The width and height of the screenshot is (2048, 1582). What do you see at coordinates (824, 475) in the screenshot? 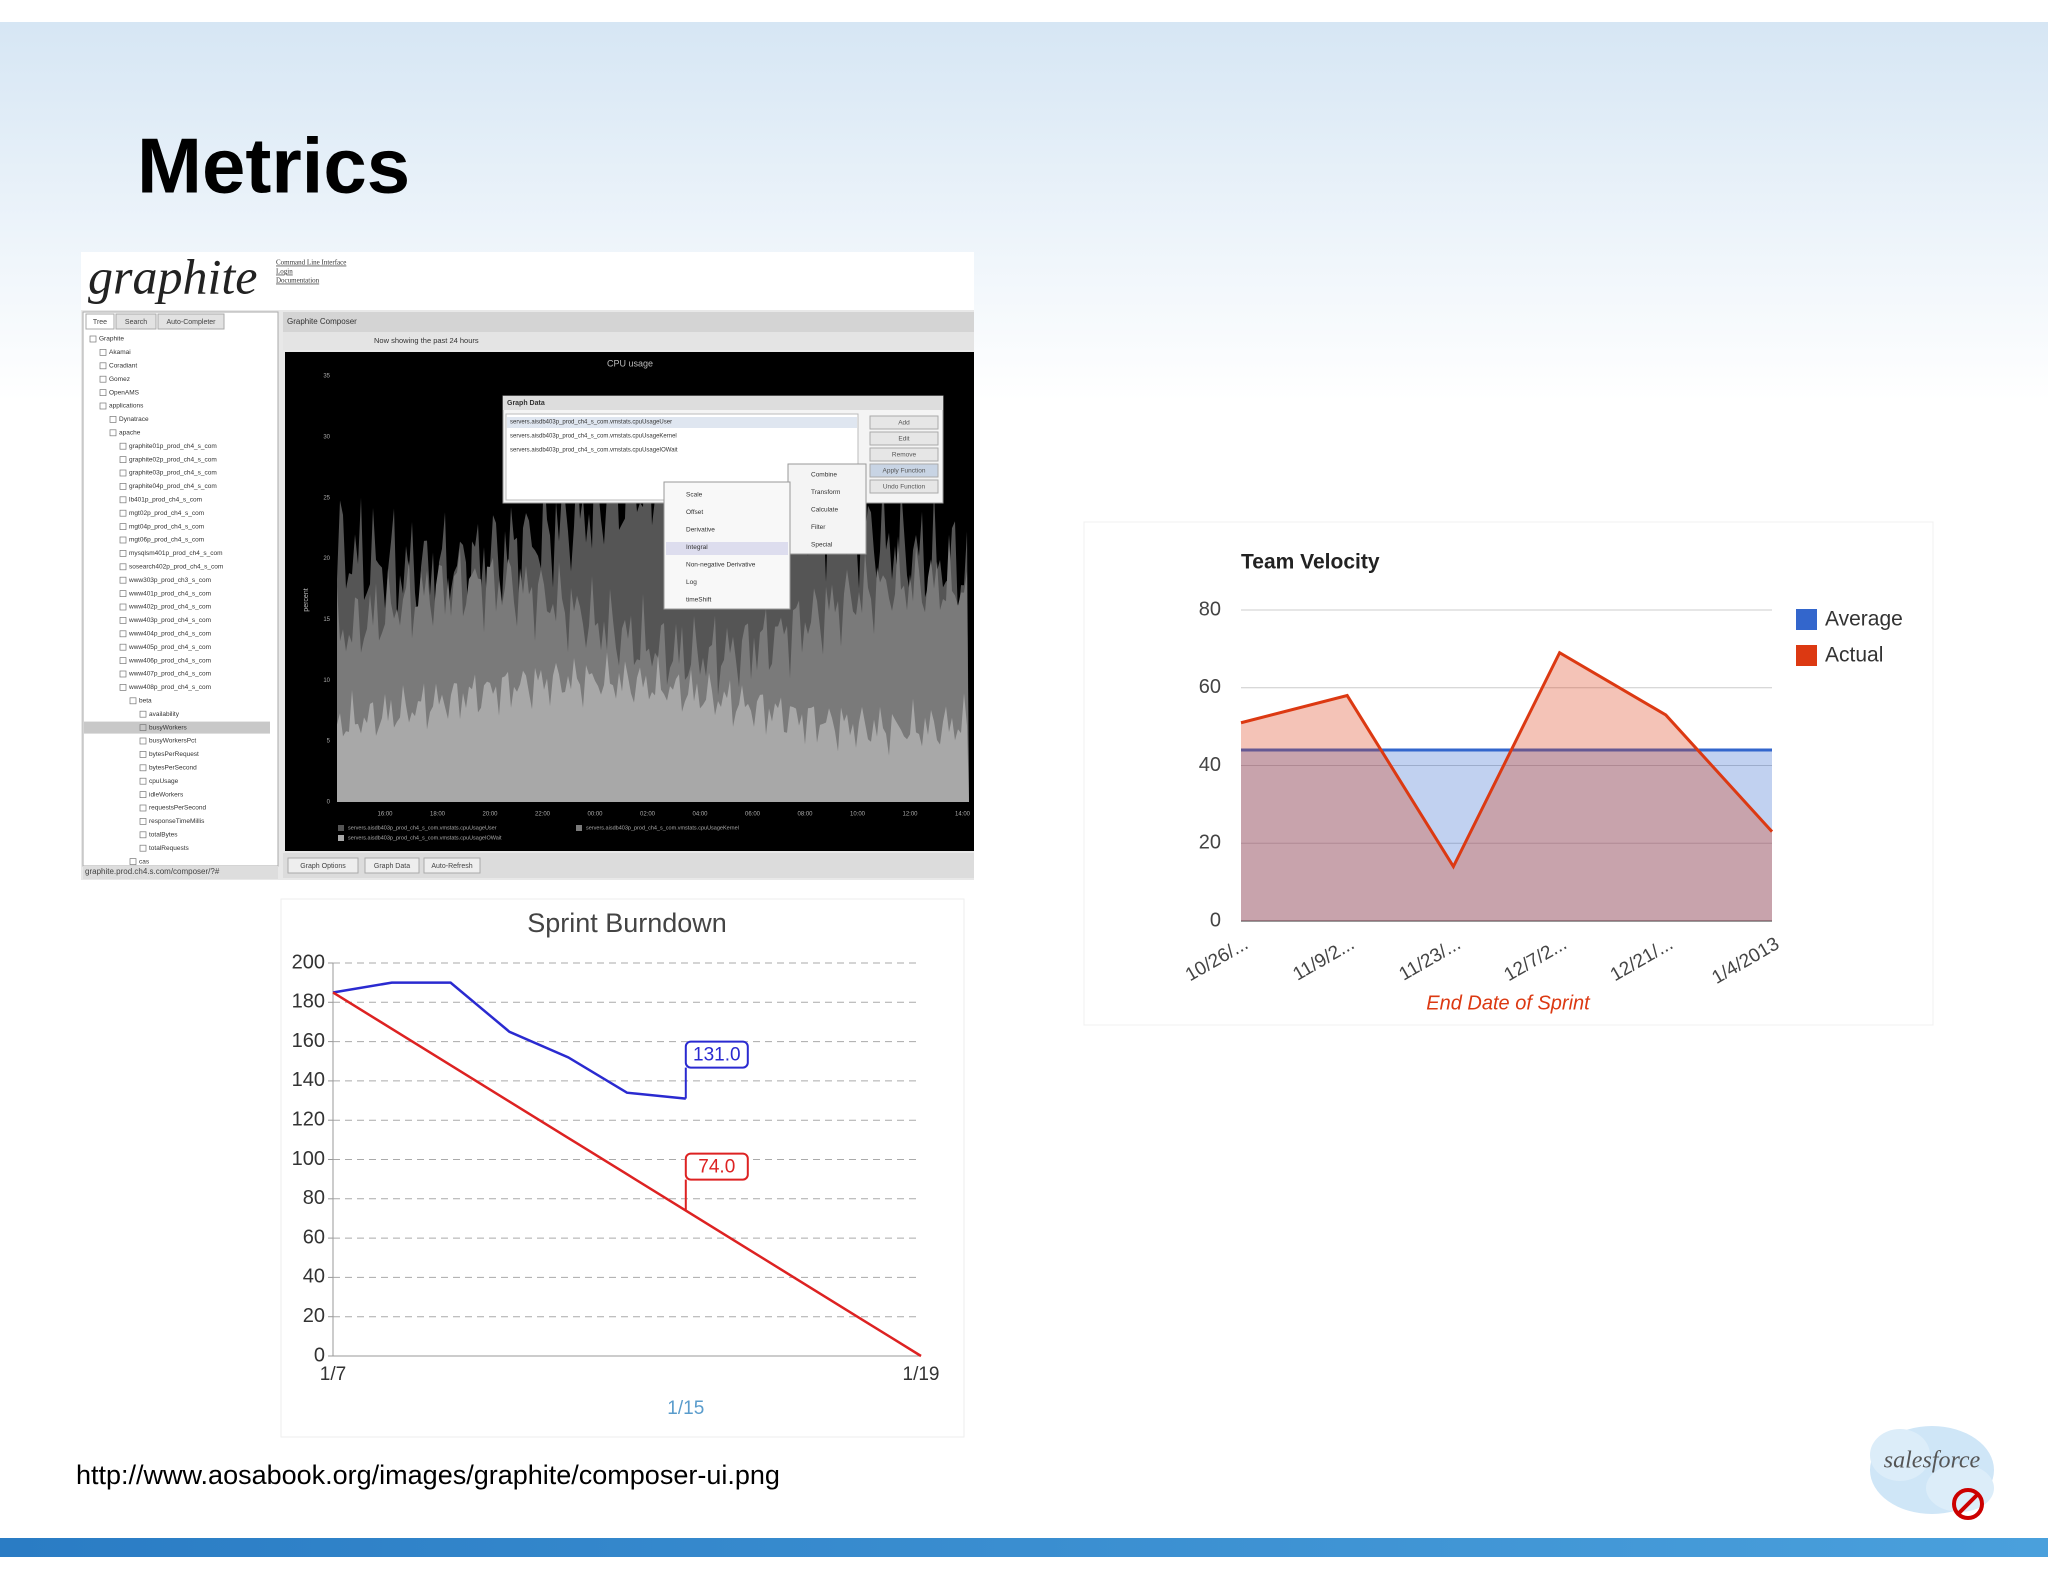
I see `menu-item: Combine` at bounding box center [824, 475].